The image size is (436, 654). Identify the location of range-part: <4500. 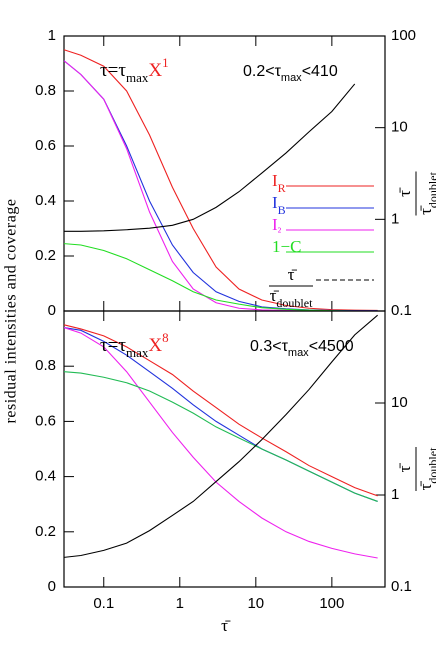
(331, 346).